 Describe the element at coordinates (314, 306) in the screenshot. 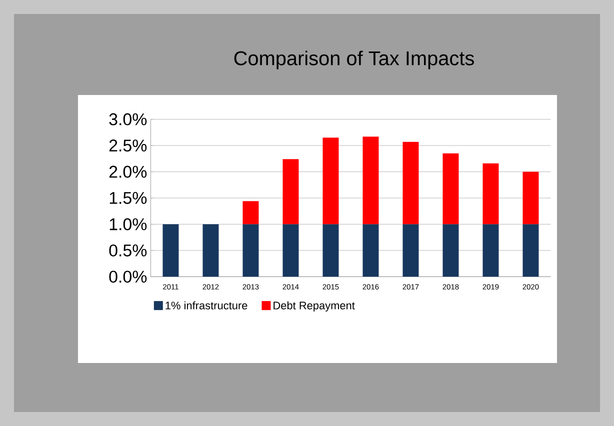

I see `legend-label: Debt Repayment` at that location.